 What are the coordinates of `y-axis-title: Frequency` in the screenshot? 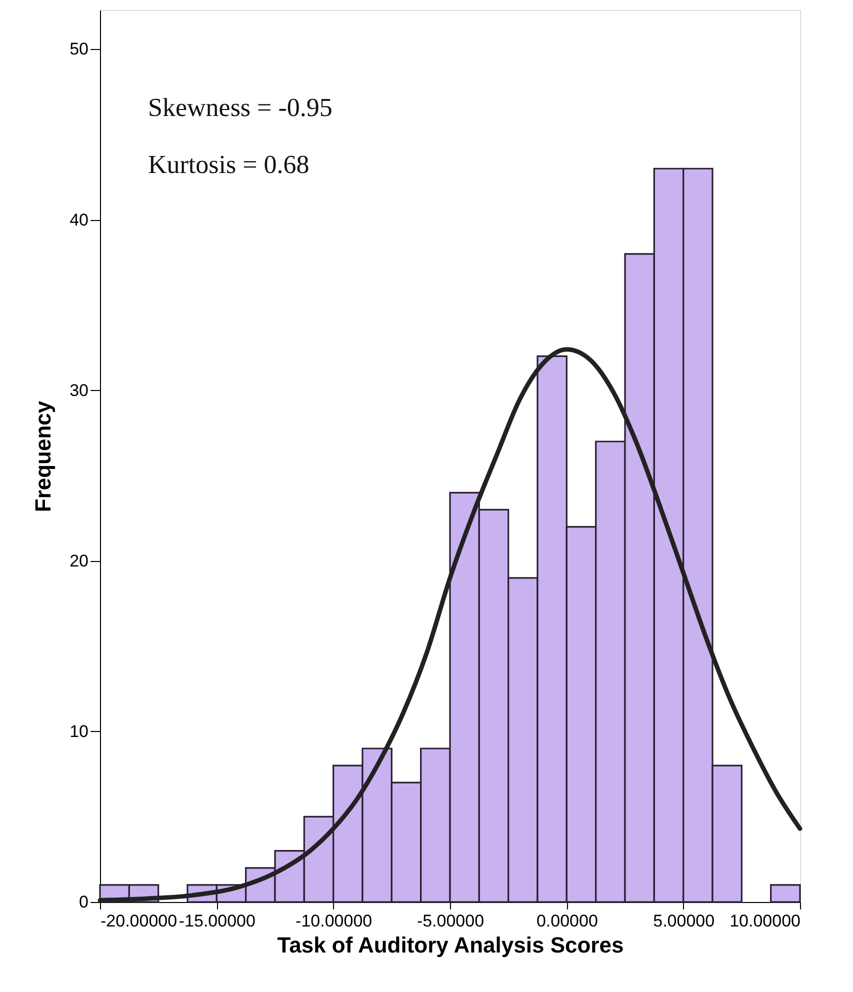 It's located at (43, 456).